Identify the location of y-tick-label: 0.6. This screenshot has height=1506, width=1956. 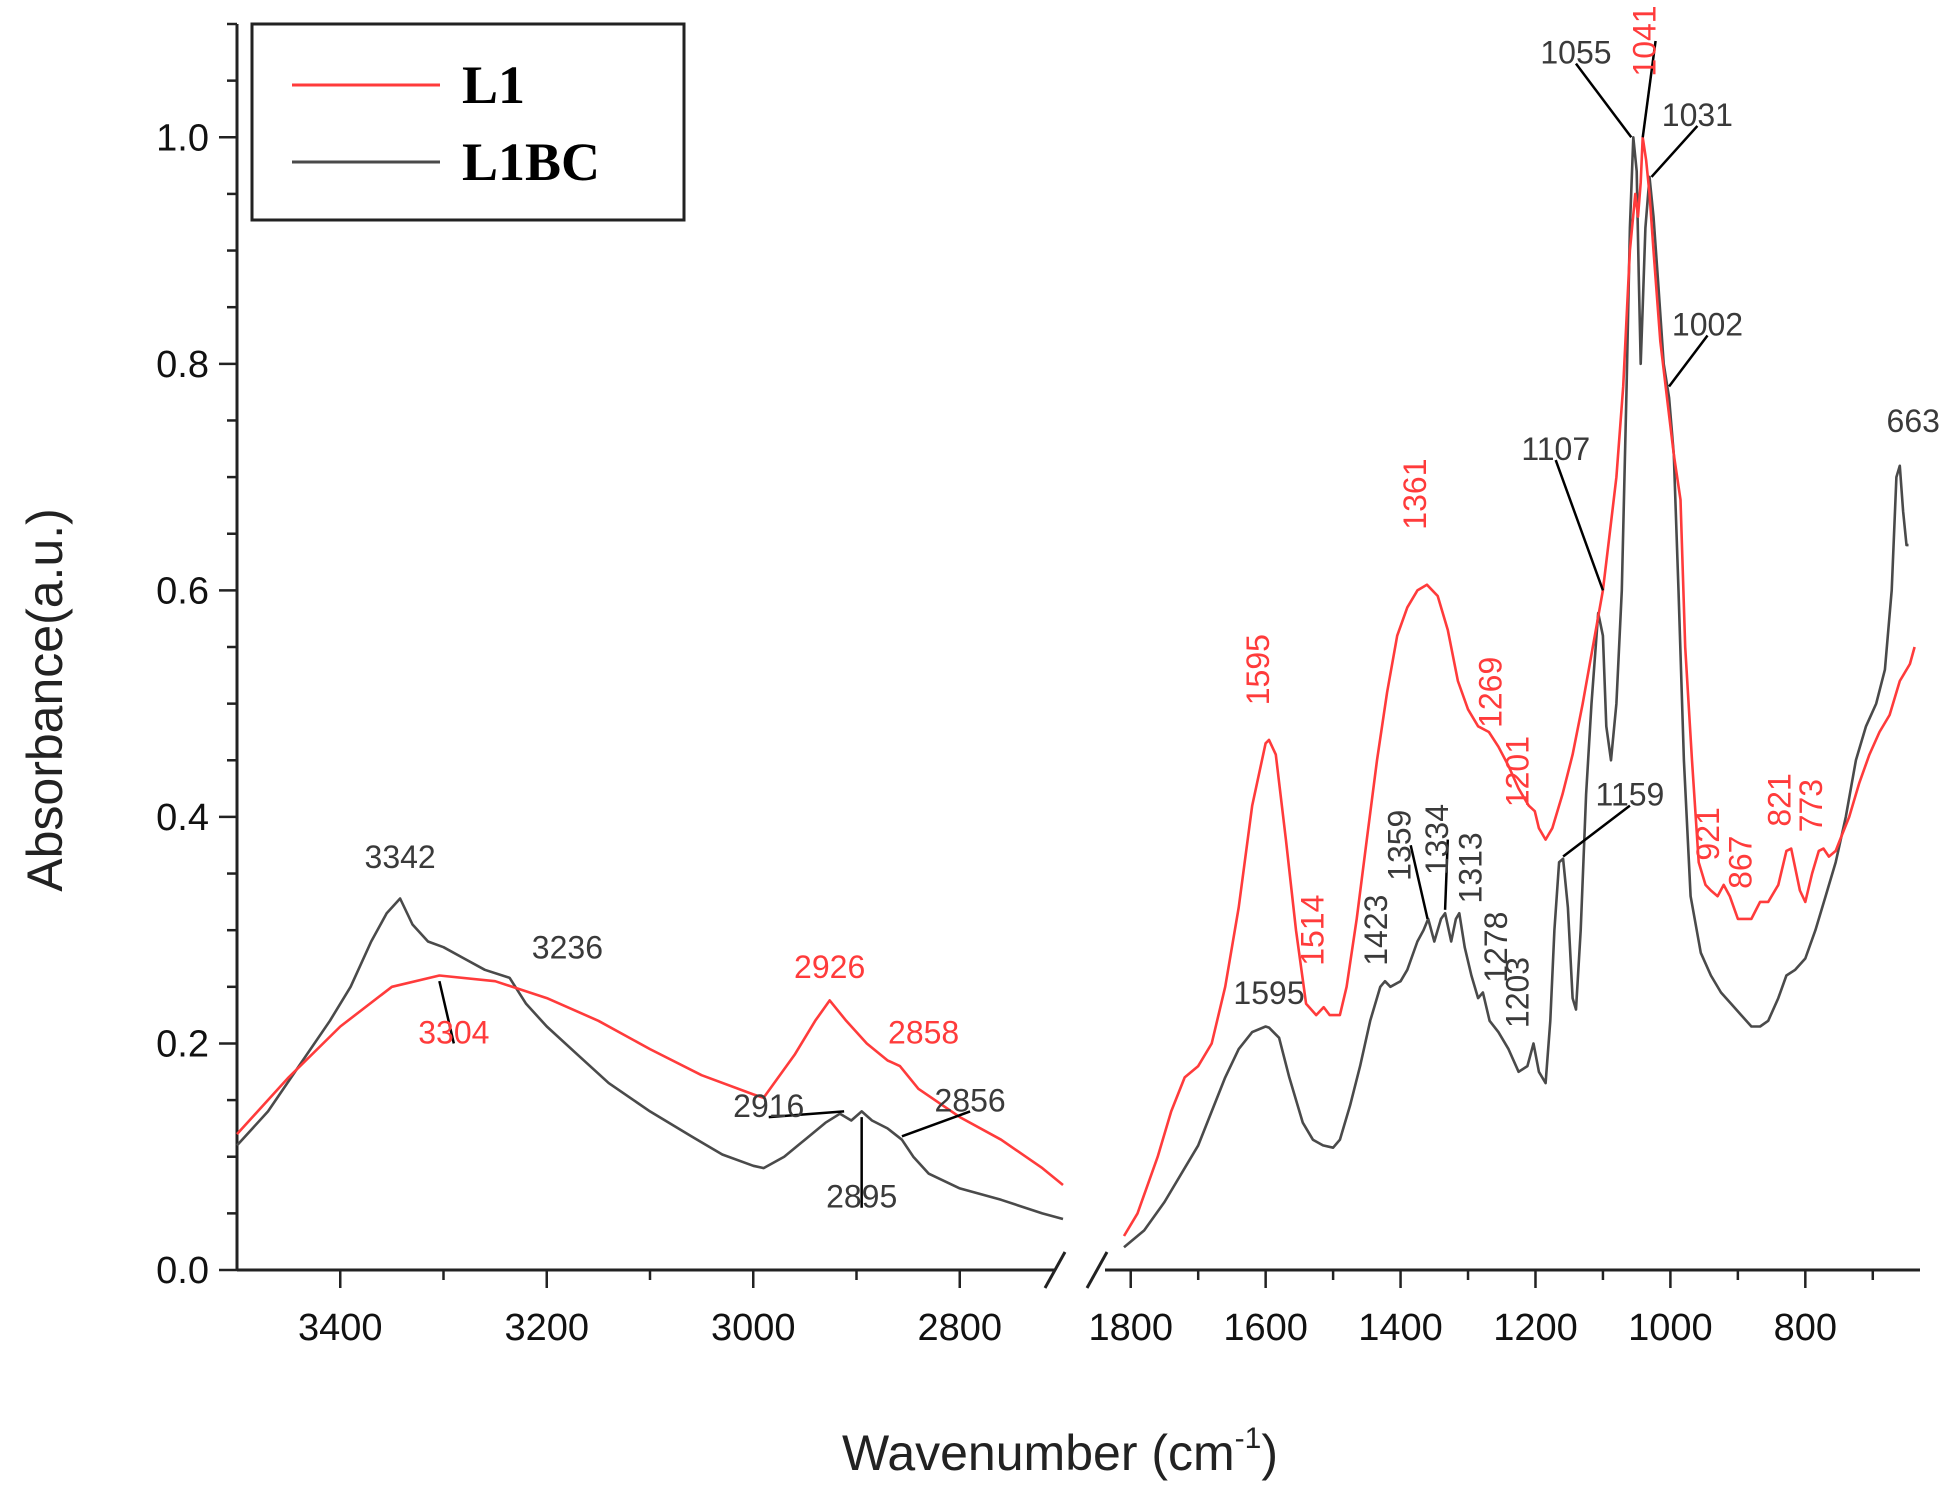
(182, 591).